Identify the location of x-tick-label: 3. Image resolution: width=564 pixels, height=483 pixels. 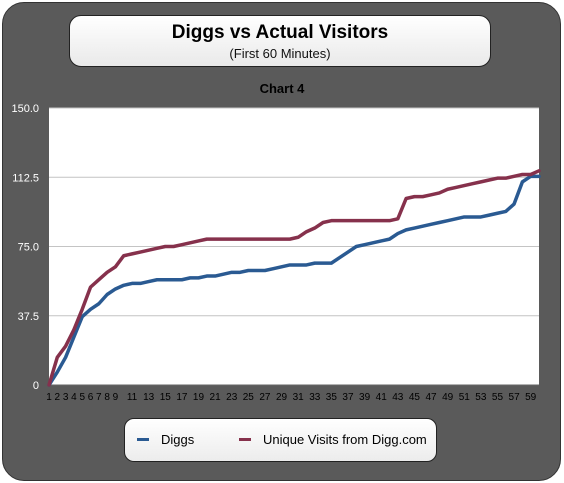
(66, 397).